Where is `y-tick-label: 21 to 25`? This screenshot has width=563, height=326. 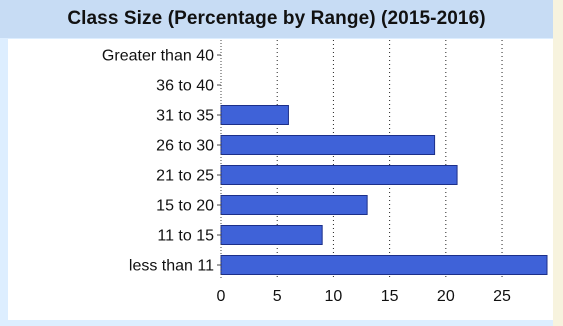 y-tick-label: 21 to 25 is located at coordinates (185, 176).